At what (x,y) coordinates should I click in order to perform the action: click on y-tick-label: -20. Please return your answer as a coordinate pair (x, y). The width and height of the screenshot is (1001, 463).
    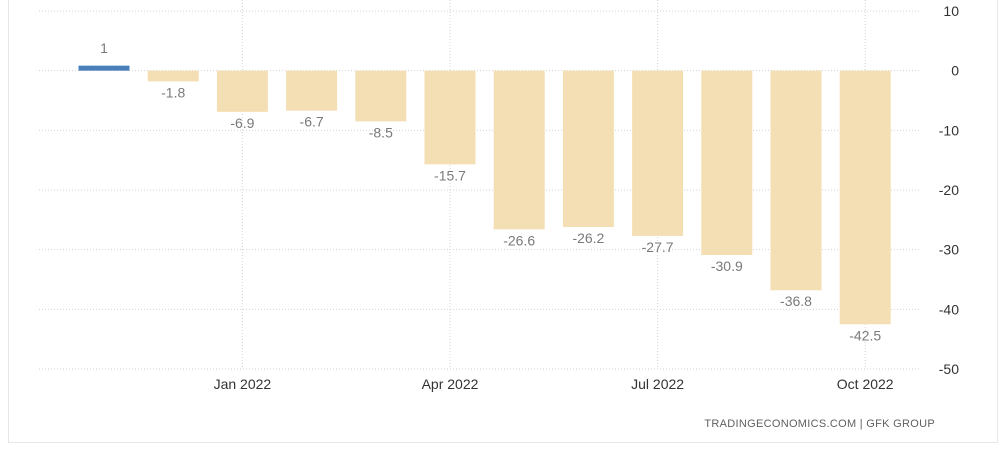
    Looking at the image, I should click on (949, 190).